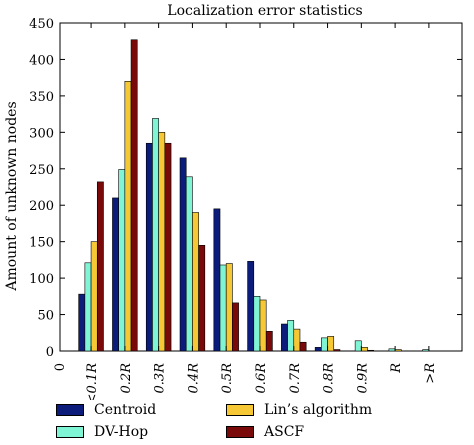  Describe the element at coordinates (295, 378) in the screenshot. I see `x-tick-label: 0.7R` at that location.